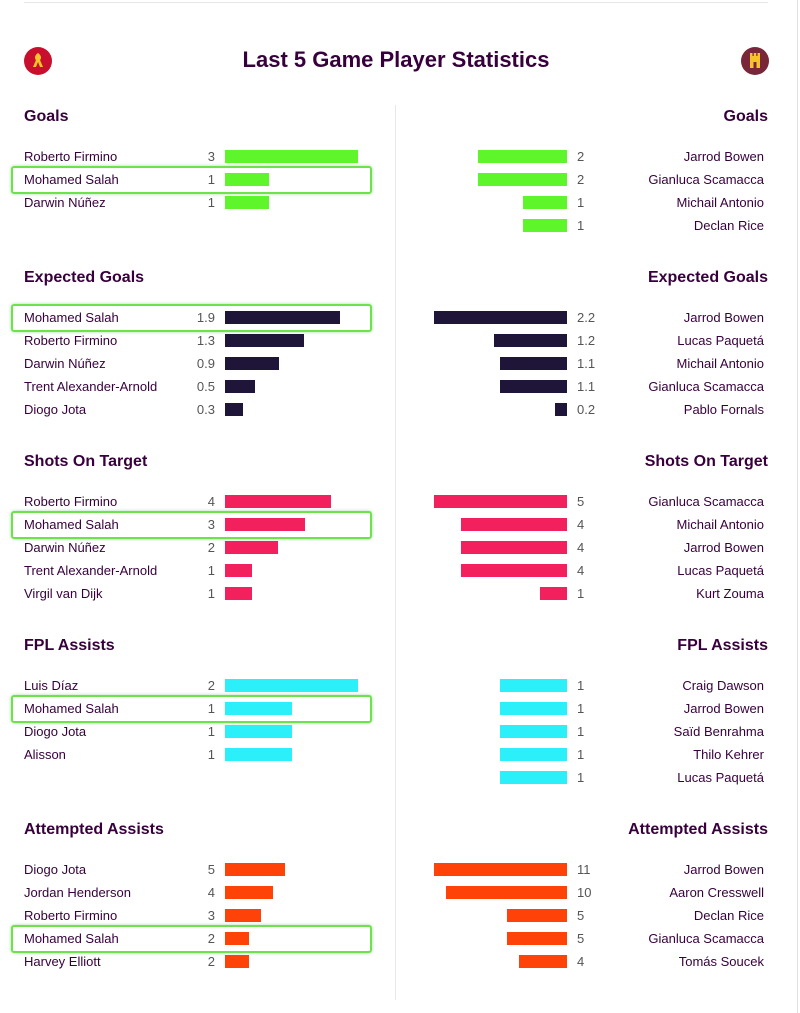 This screenshot has width=800, height=1013. I want to click on stat-value: 10, so click(584, 892).